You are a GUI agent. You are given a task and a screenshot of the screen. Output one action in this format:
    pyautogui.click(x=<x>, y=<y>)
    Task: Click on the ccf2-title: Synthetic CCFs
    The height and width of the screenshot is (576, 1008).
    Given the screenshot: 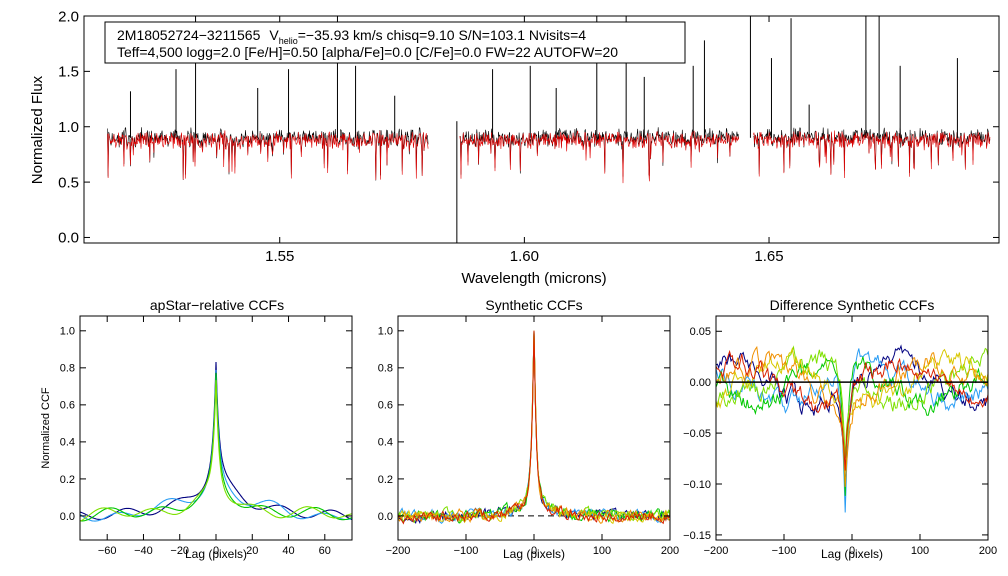 What is the action you would take?
    pyautogui.click(x=533, y=305)
    